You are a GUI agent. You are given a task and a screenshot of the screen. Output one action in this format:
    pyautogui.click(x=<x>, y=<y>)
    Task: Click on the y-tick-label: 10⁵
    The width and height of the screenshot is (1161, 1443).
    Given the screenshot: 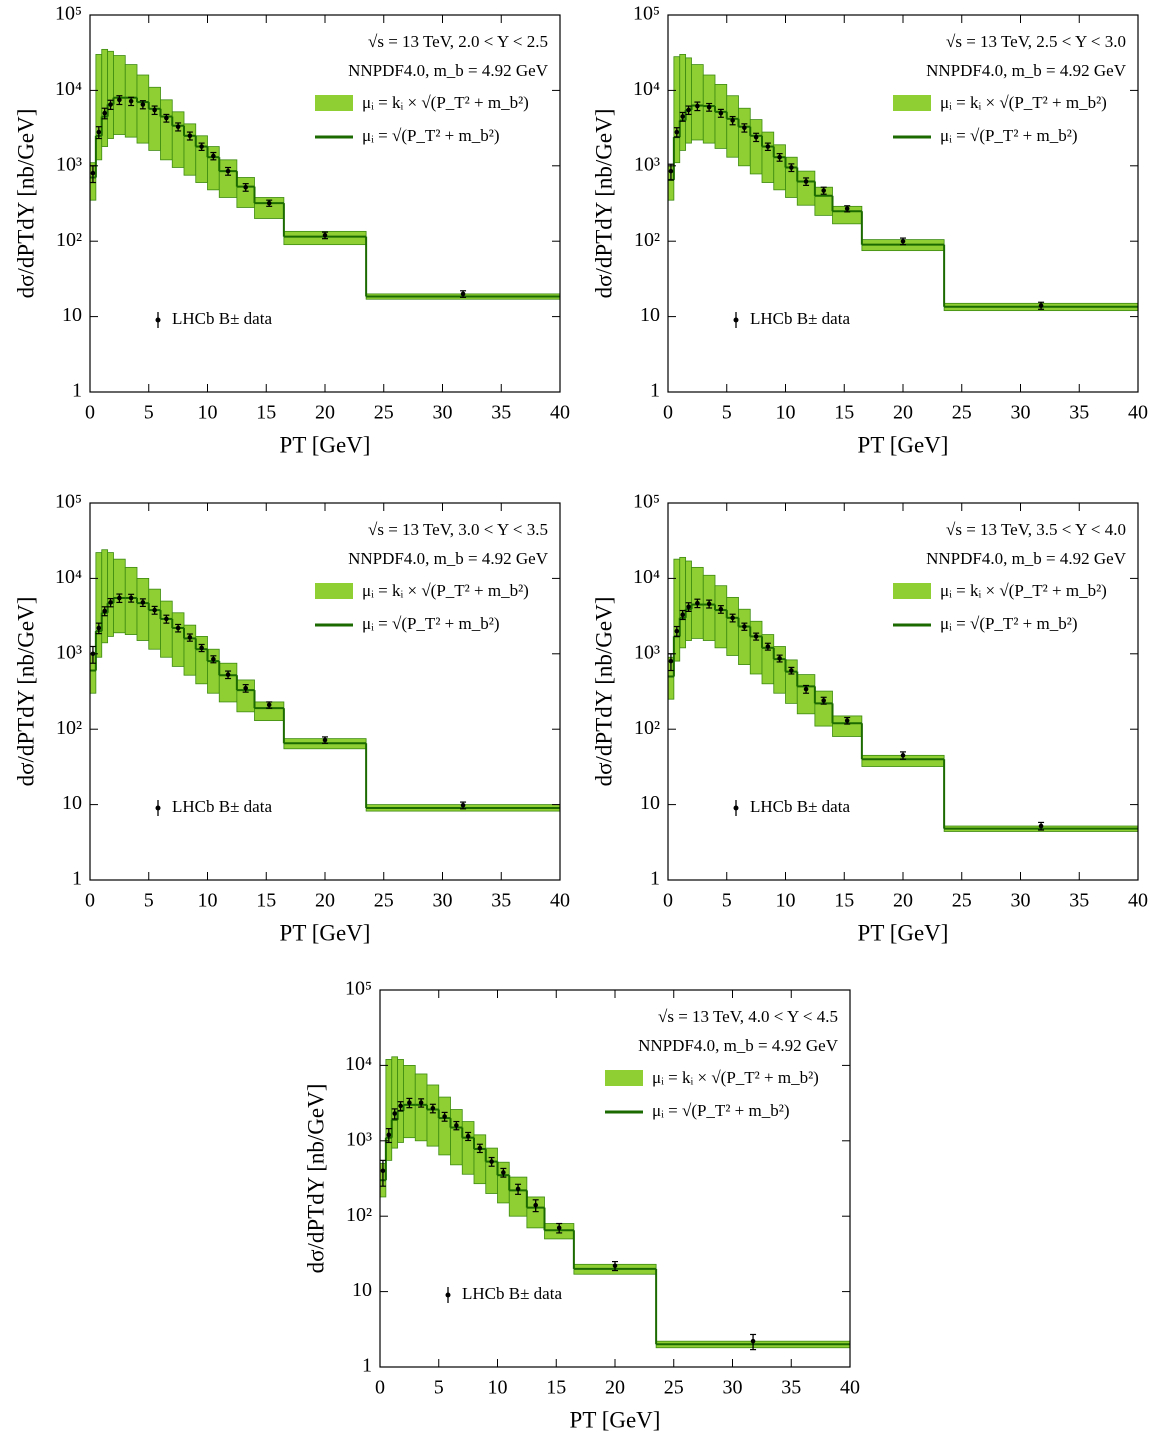 What is the action you would take?
    pyautogui.click(x=68, y=502)
    